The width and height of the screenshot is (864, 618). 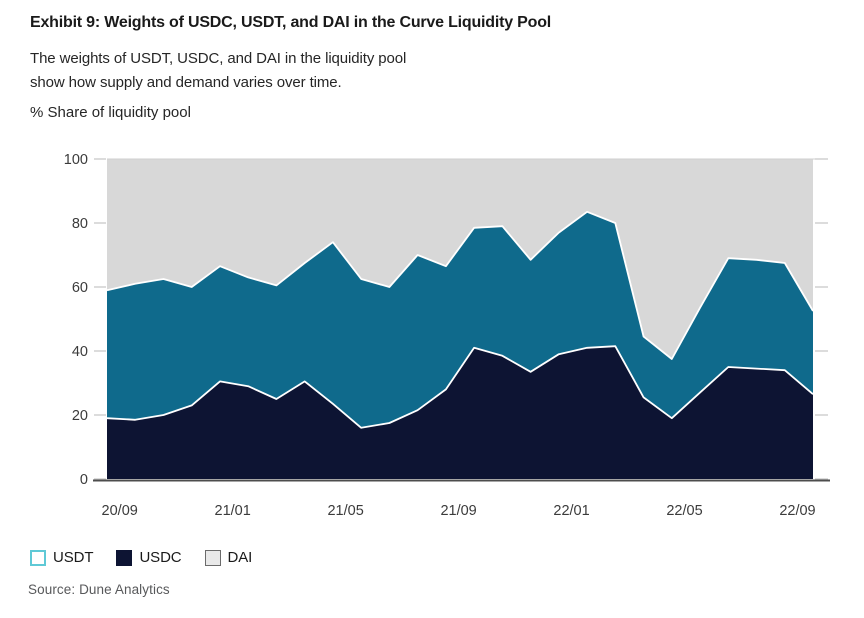 What do you see at coordinates (38, 557) in the screenshot?
I see `usdt-swatch-icon` at bounding box center [38, 557].